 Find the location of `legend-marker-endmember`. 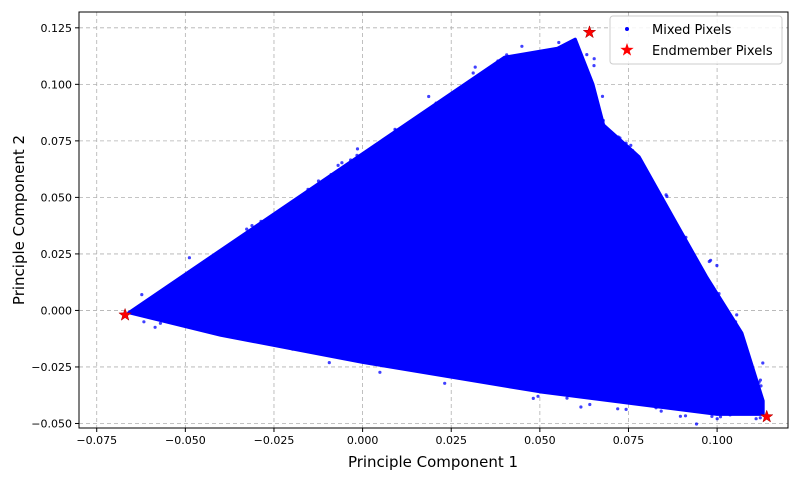

legend-marker-endmember is located at coordinates (627, 49).